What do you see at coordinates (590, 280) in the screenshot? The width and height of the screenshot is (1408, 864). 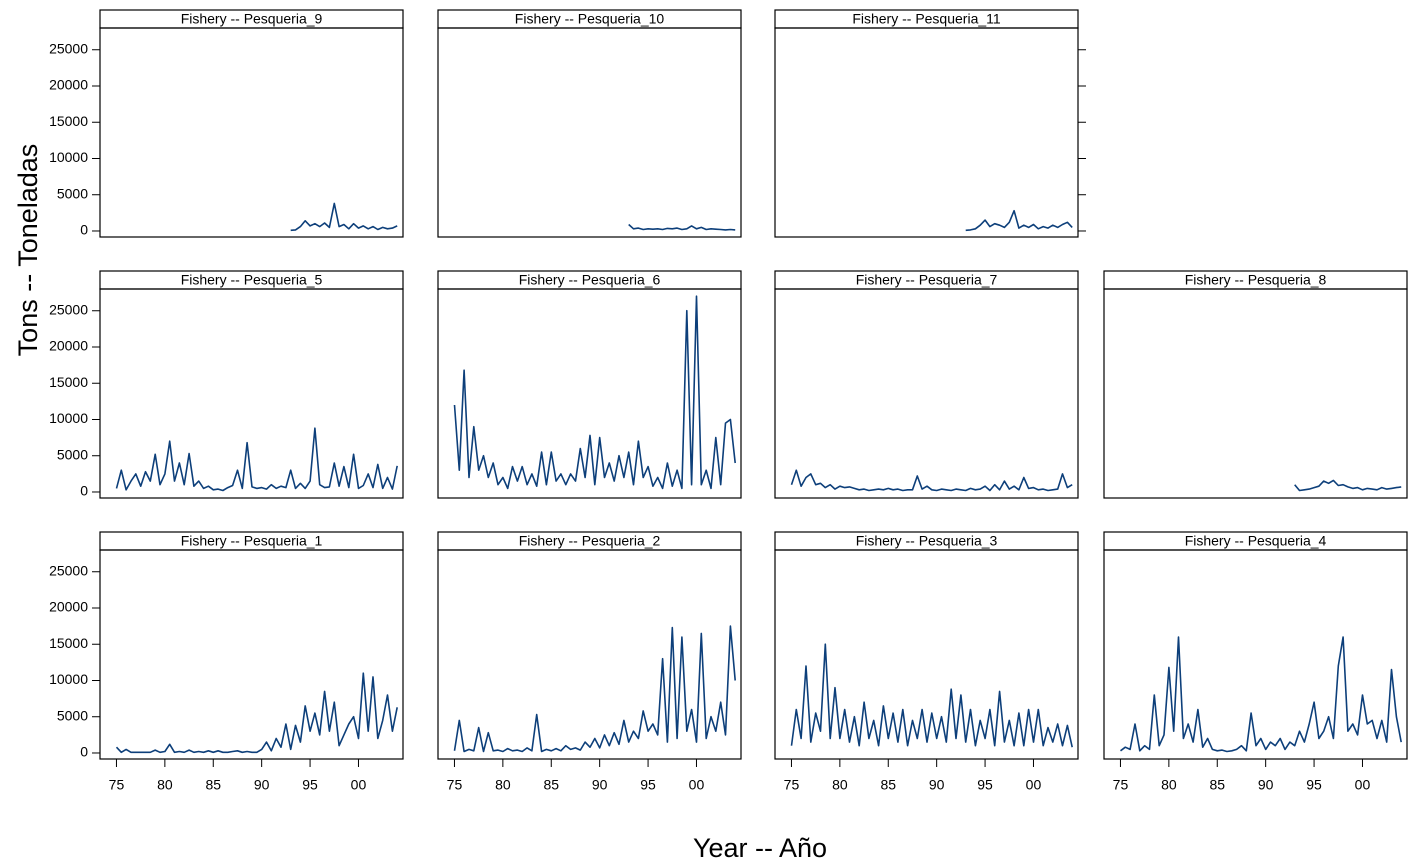 I see `panel-title: Fishery -- Pesqueria_6` at bounding box center [590, 280].